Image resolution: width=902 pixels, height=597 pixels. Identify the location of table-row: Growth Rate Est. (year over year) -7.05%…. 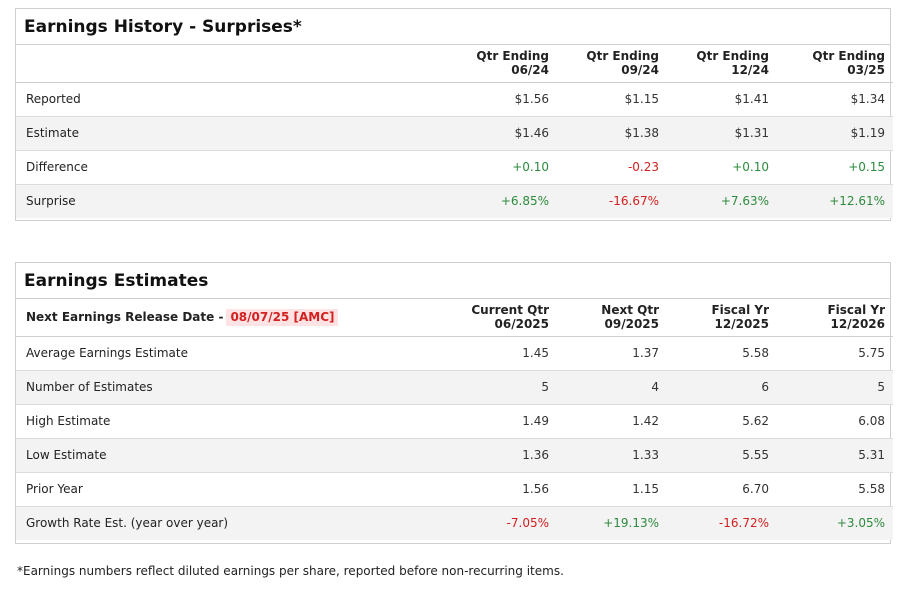
(454, 523).